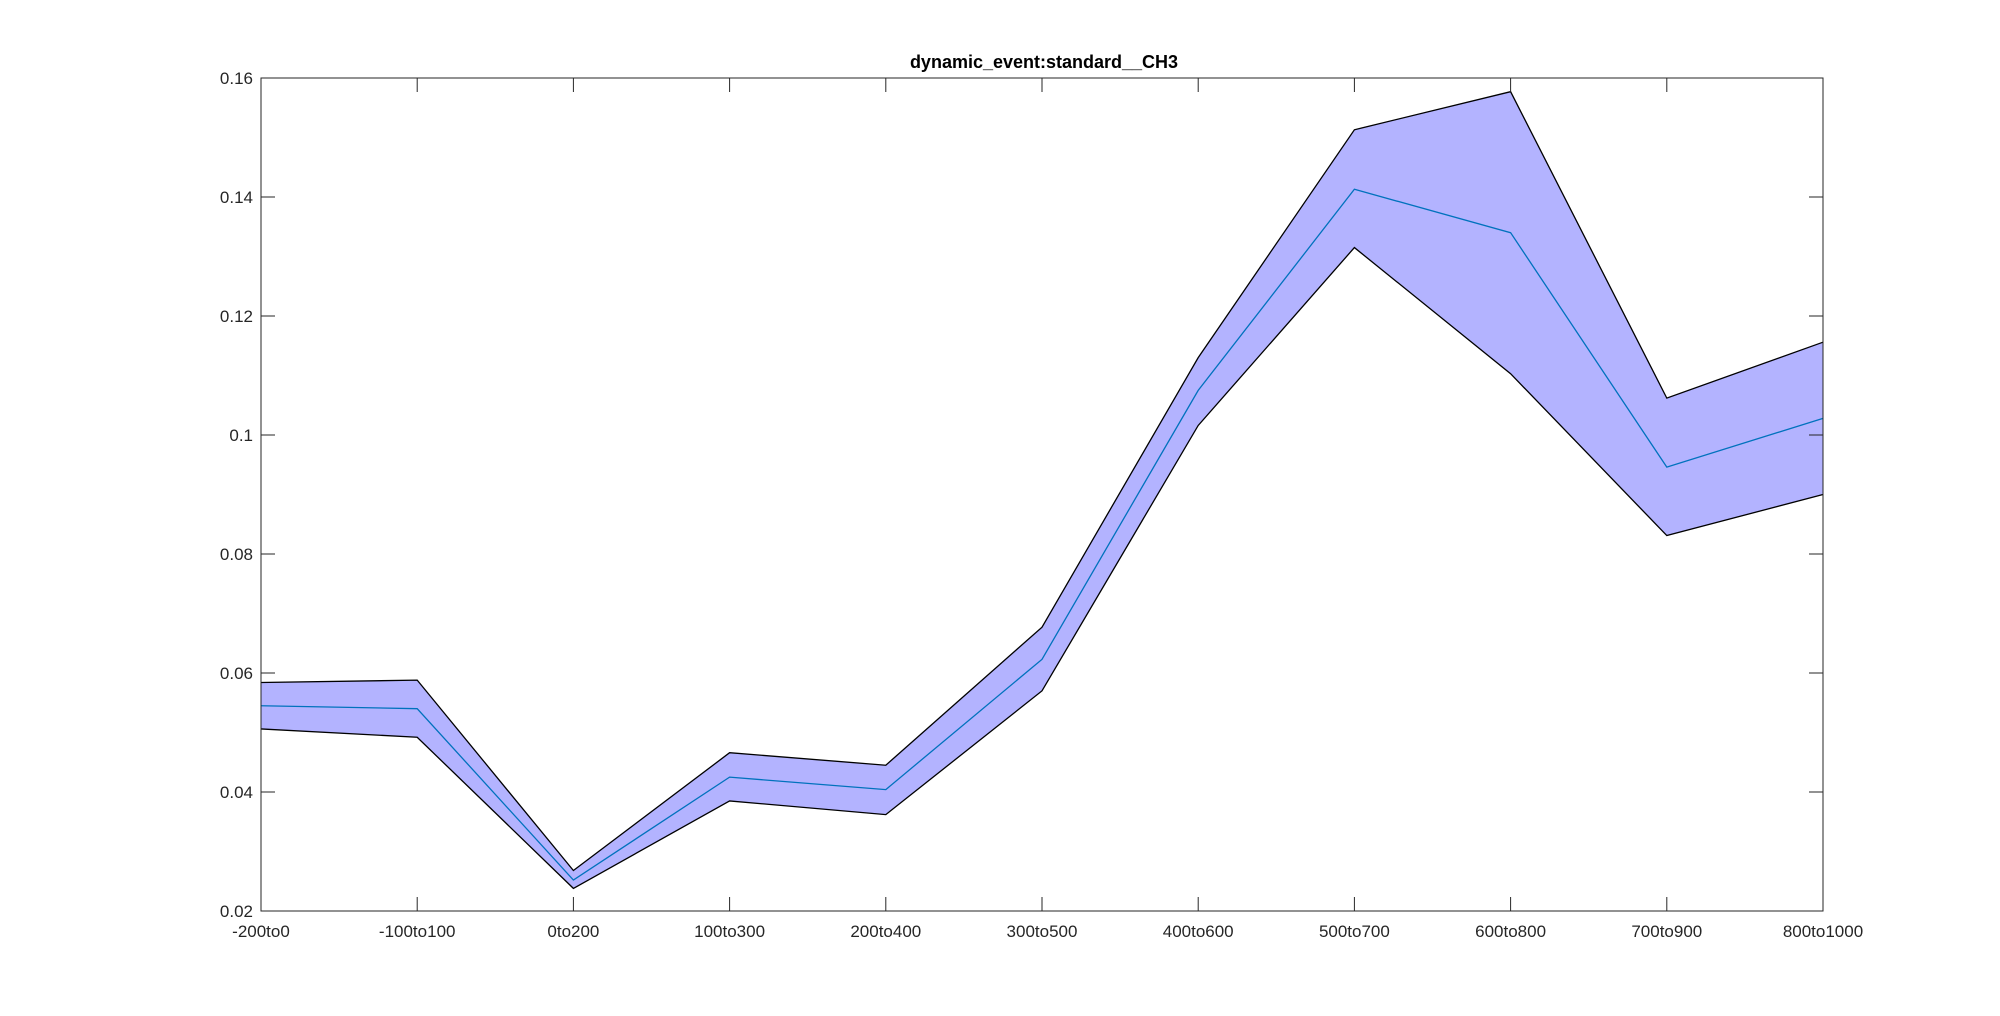  Describe the element at coordinates (1042, 931) in the screenshot. I see `x-tick-label: 300to500` at that location.